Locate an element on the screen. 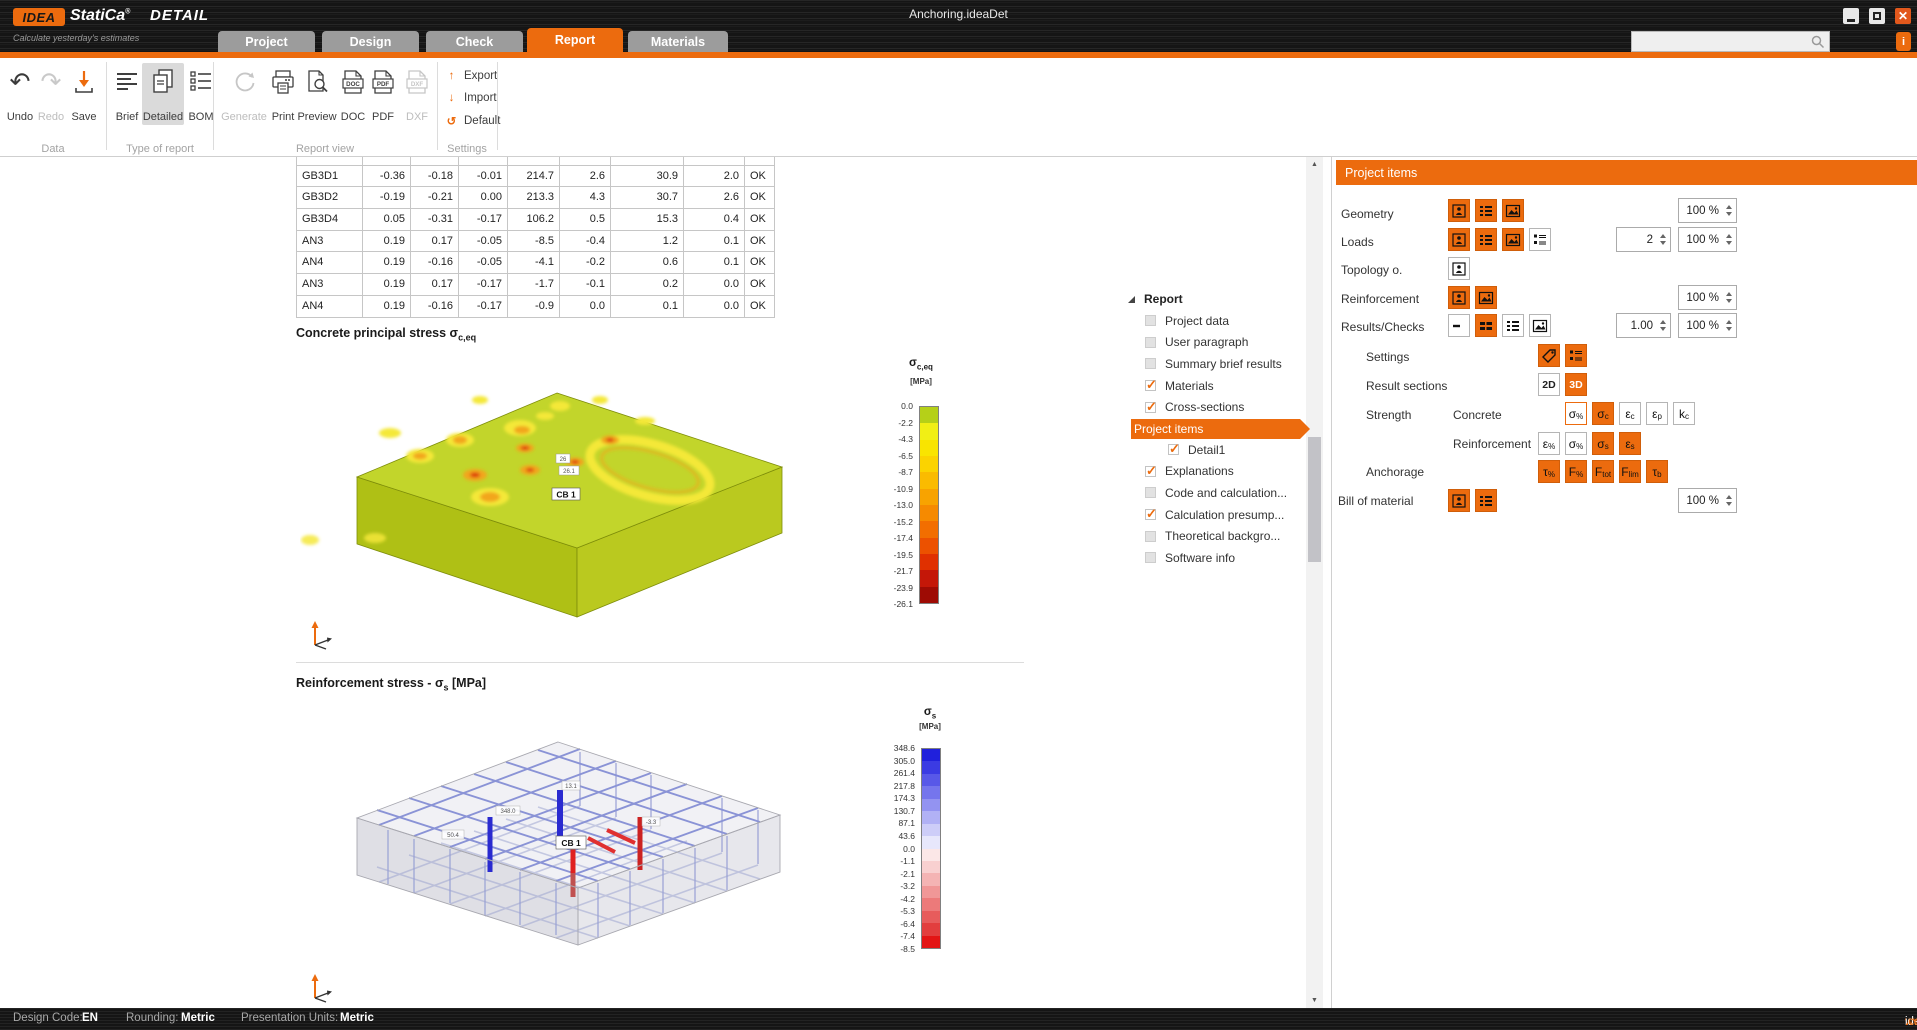 This screenshot has height=1030, width=1917. import-settings-button: ↓ Import is located at coordinates (471, 98).